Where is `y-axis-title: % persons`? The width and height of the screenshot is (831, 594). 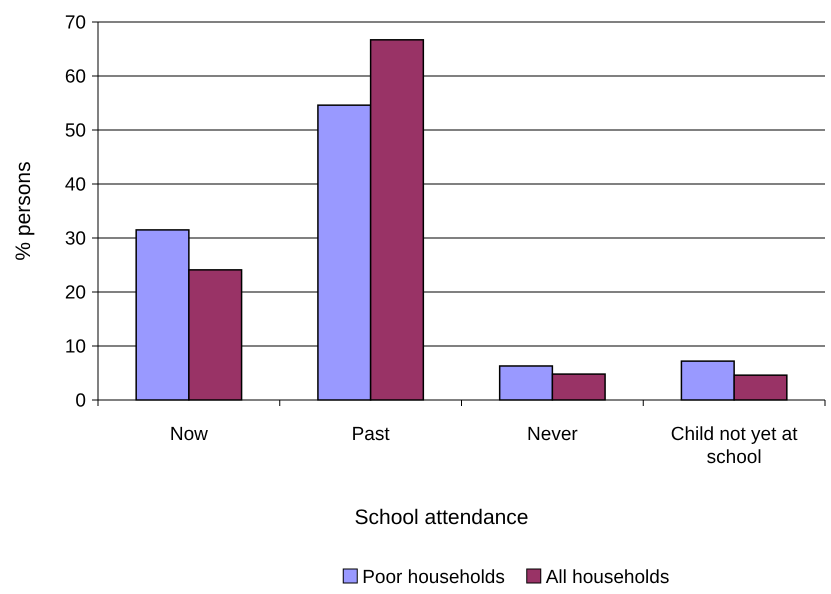 y-axis-title: % persons is located at coordinates (23, 211).